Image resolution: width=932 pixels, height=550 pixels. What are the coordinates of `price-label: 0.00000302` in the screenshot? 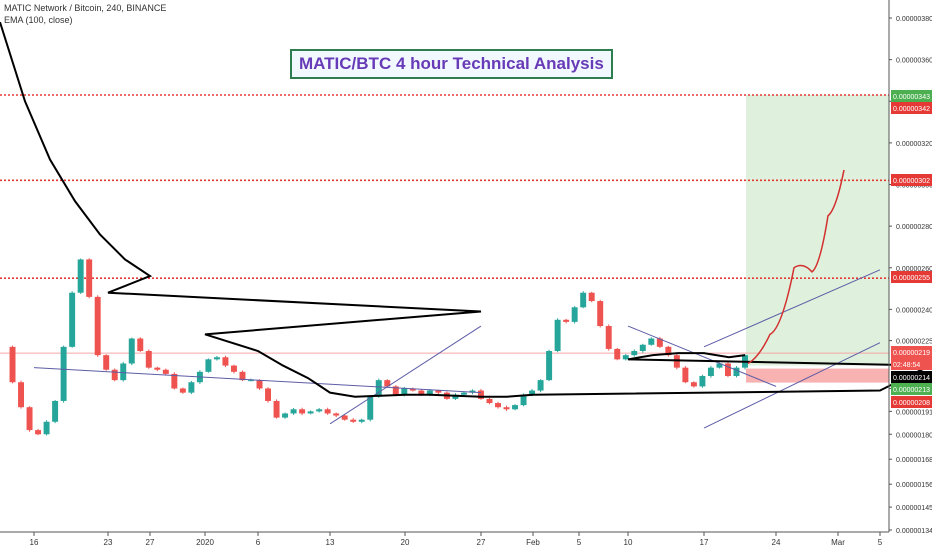 It's located at (911, 181).